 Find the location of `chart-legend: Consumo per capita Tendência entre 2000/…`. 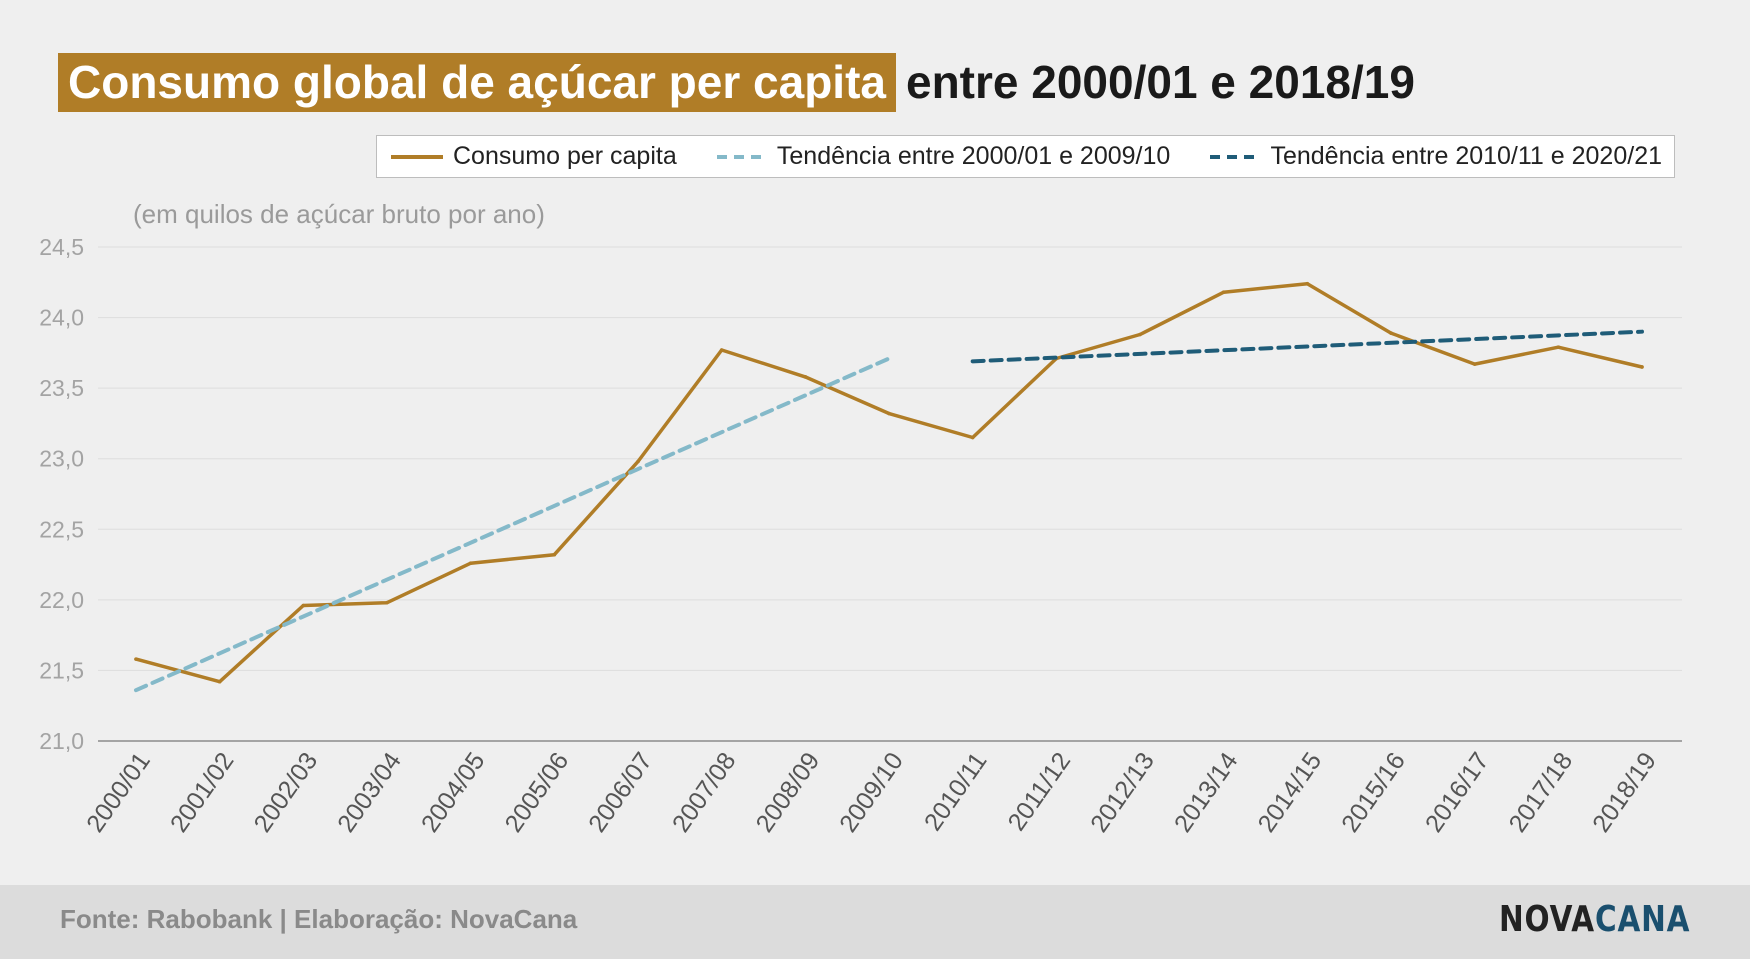

chart-legend: Consumo per capita Tendência entre 2000/… is located at coordinates (1025, 156).